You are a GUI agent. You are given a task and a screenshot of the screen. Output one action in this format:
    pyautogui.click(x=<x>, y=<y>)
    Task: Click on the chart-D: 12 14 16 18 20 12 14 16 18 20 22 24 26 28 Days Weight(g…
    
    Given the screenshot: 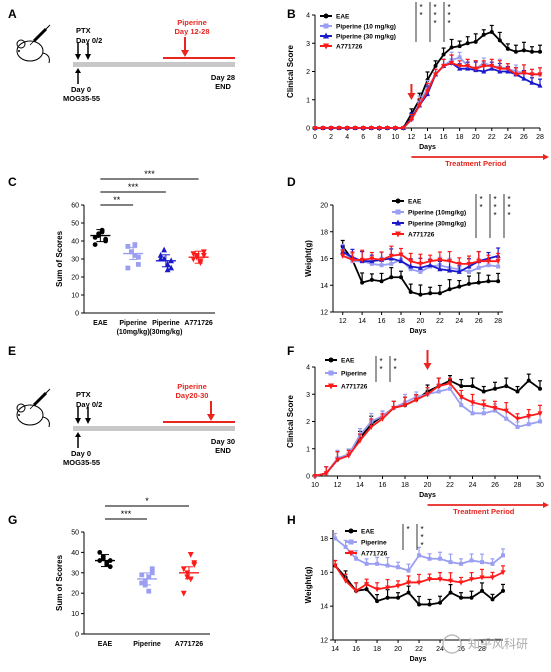 What is the action you would take?
    pyautogui.click(x=407, y=264)
    